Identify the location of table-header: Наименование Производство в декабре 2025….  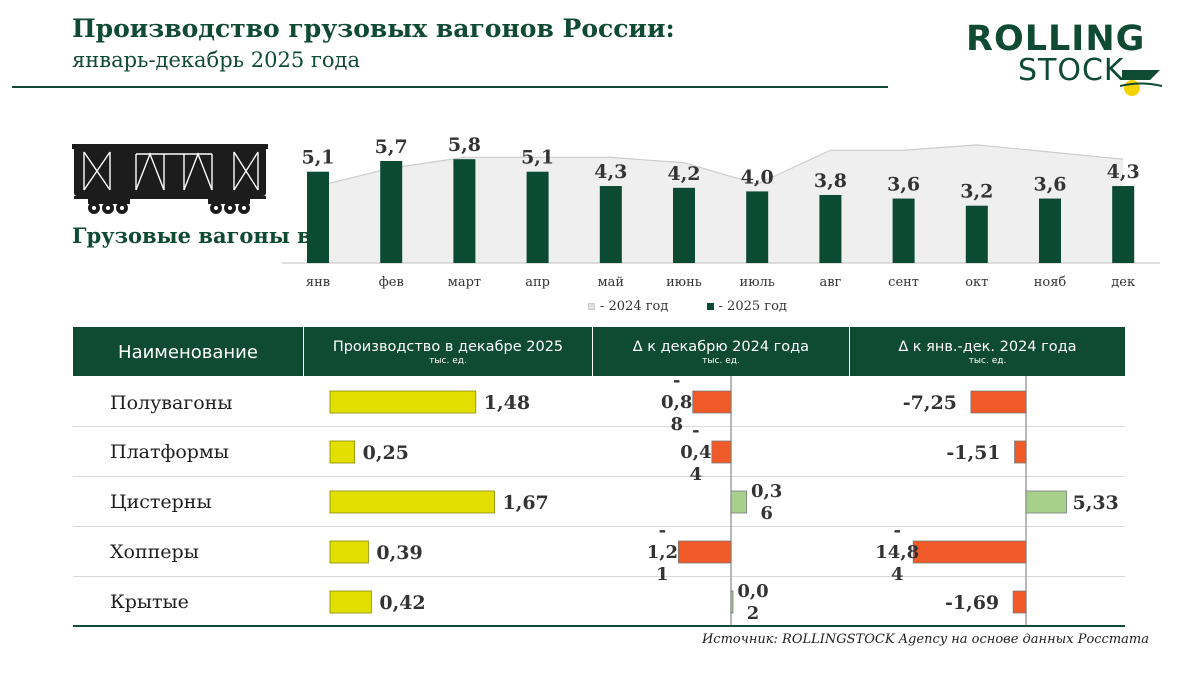
(599, 351).